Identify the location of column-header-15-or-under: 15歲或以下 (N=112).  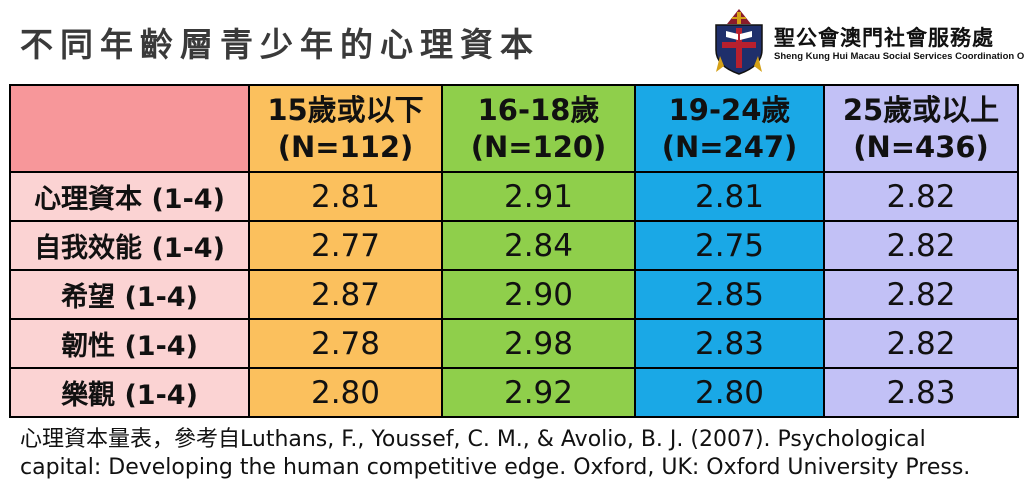
(345, 128).